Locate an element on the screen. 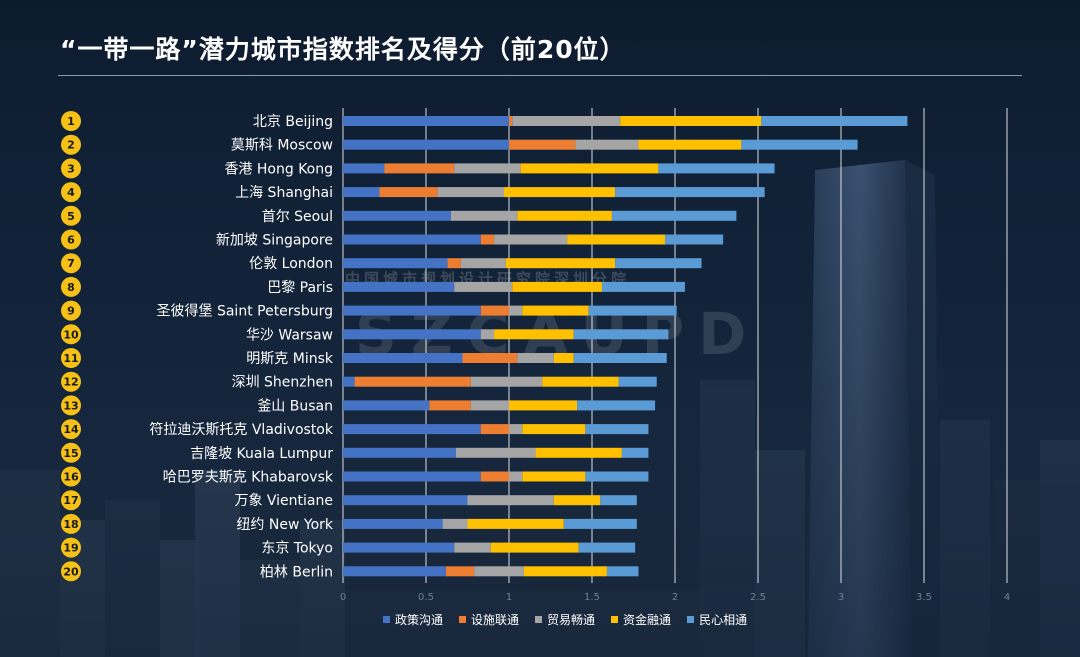 The width and height of the screenshot is (1080, 657). legend-item: 贸易畅通 is located at coordinates (565, 619).